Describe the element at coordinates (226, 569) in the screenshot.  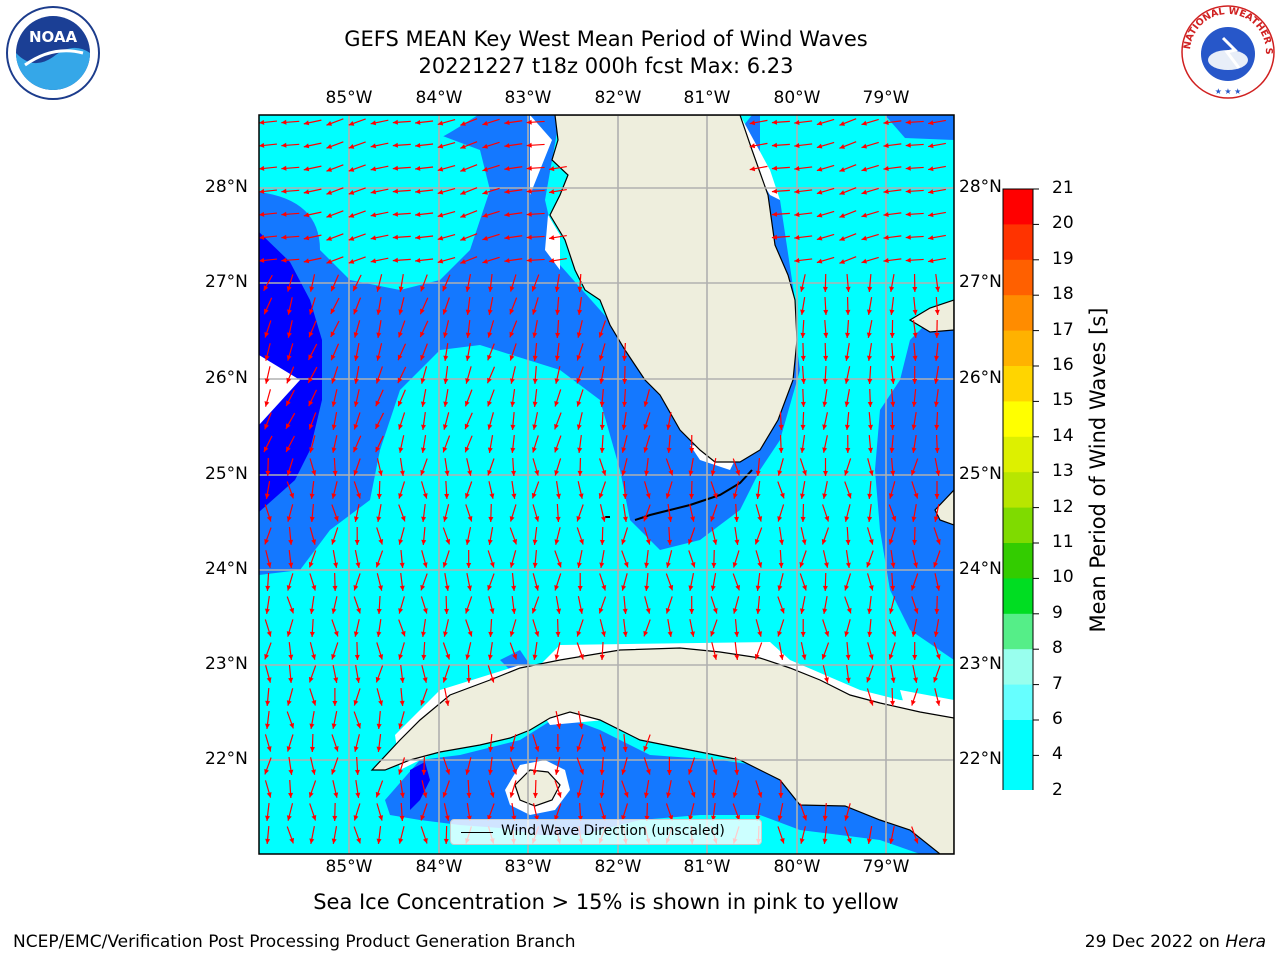
I see `latitude-label-left: 24°N` at that location.